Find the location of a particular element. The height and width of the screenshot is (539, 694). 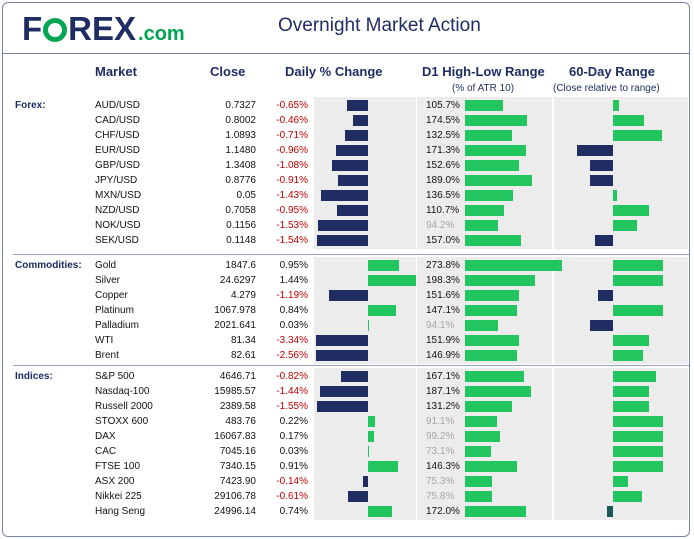

market-name: Nasdaq-100 is located at coordinates (122, 391).